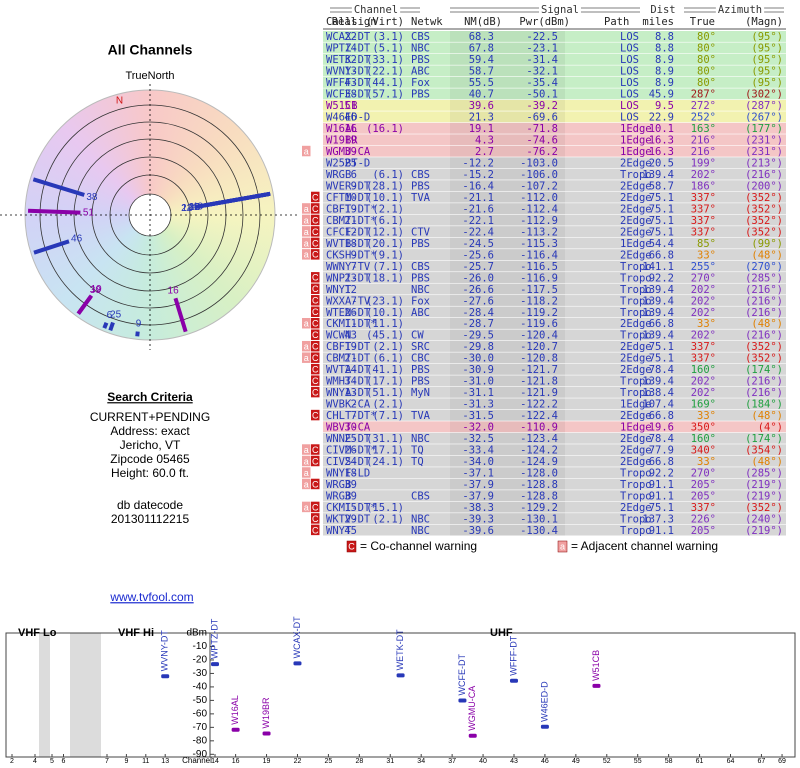  Describe the element at coordinates (348, 198) in the screenshot. I see `cell-callsign: CFTM-DT` at that location.